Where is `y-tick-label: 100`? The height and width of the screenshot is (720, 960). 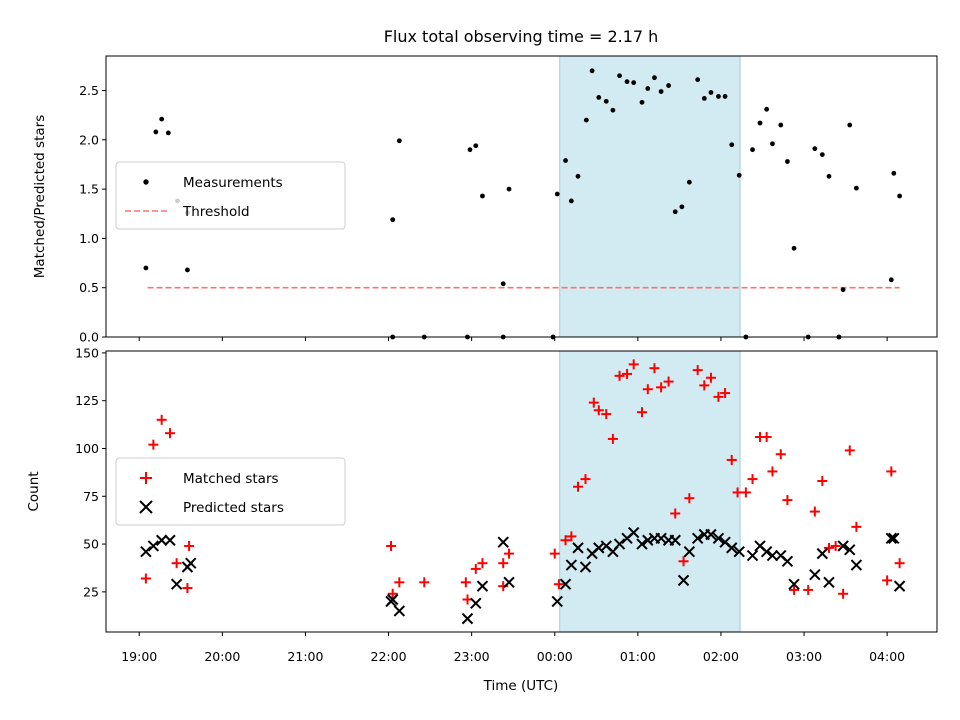
y-tick-label: 100 is located at coordinates (87, 448).